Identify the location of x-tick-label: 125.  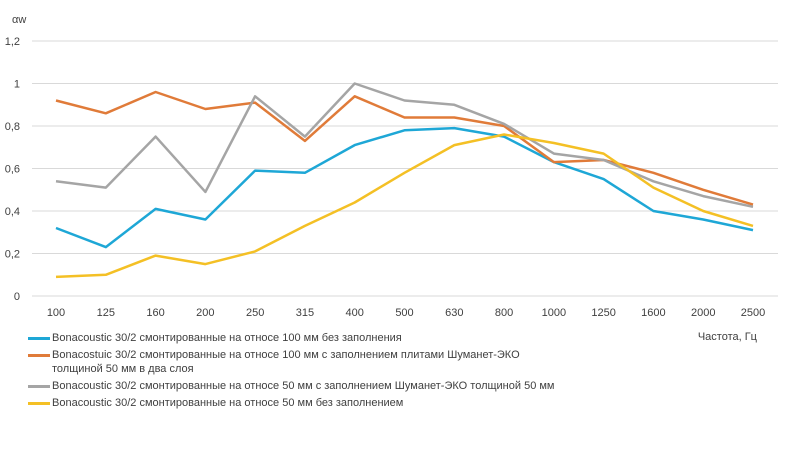
(106, 313).